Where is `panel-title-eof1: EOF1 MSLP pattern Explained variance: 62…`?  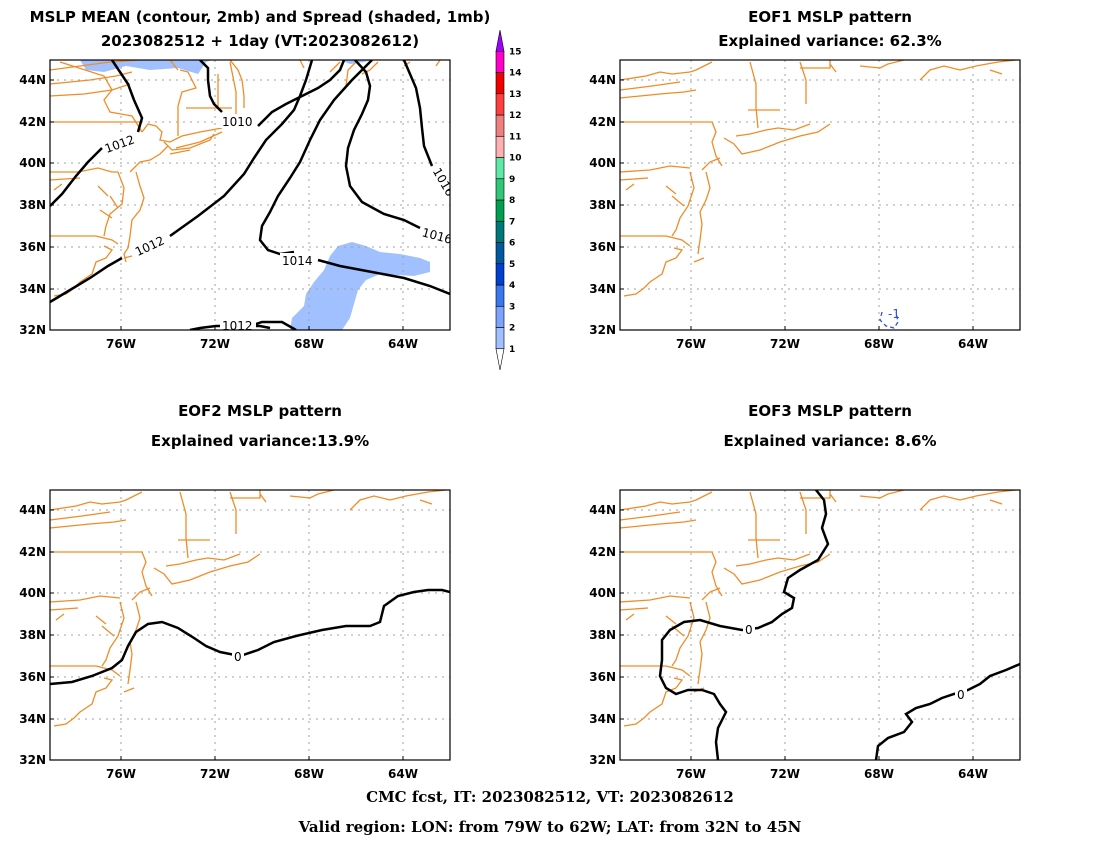
panel-title-eof1: EOF1 MSLP pattern Explained variance: 62… is located at coordinates (829, 29).